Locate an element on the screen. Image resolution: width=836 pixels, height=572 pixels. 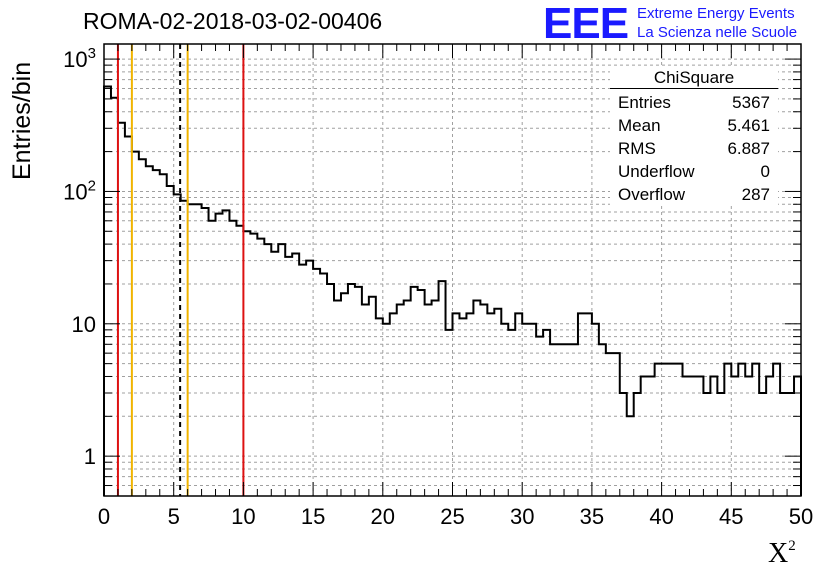
stats-row: Entries 5367 is located at coordinates (694, 102).